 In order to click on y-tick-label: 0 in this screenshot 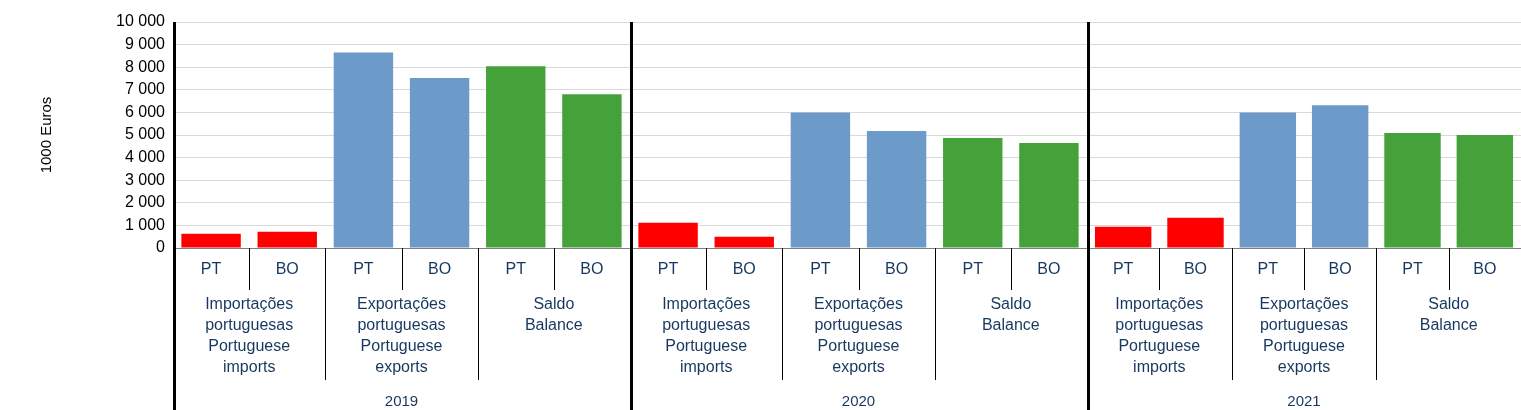, I will do `click(161, 247)`.